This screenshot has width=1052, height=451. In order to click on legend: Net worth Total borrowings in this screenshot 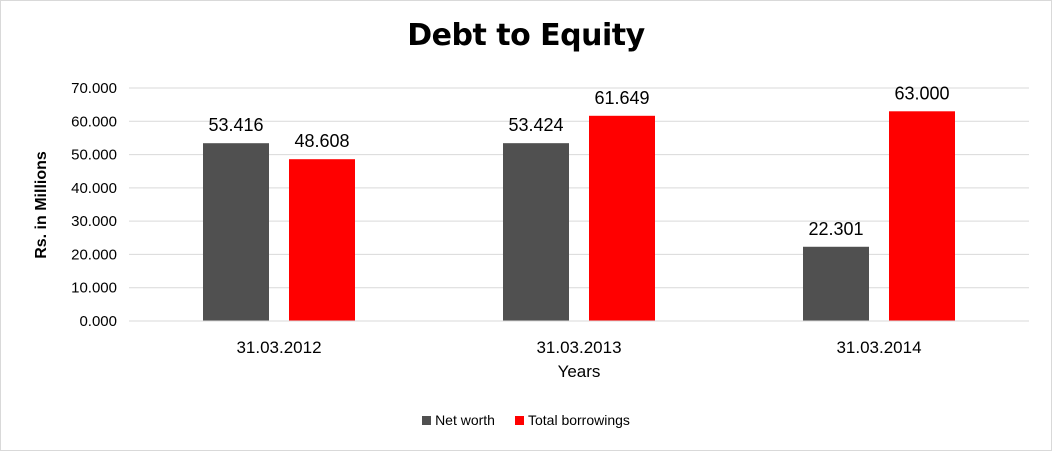, I will do `click(526, 420)`.